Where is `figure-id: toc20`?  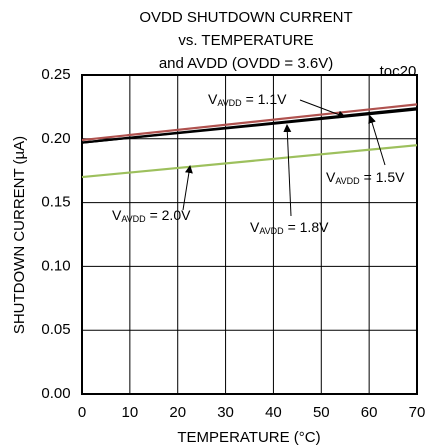
figure-id: toc20 is located at coordinates (398, 71).